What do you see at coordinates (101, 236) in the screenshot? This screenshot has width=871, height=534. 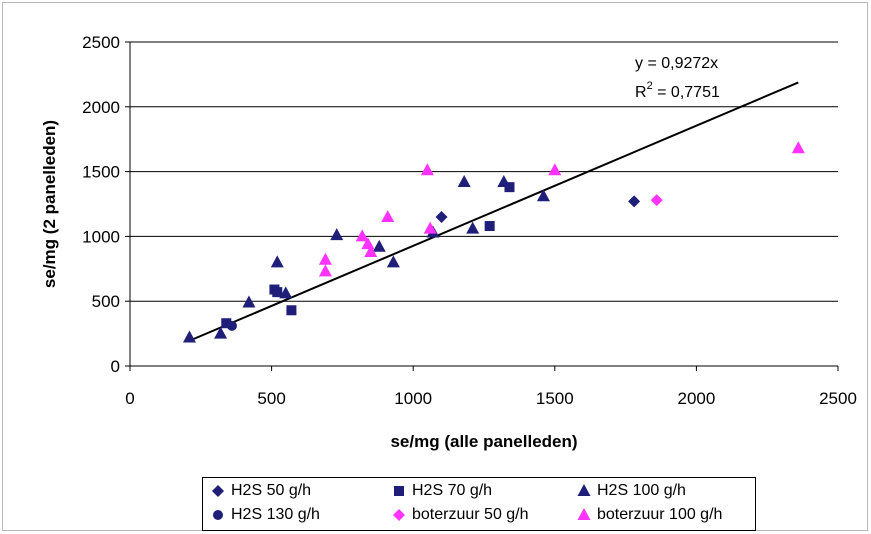 I see `y-tick-label: 1000` at bounding box center [101, 236].